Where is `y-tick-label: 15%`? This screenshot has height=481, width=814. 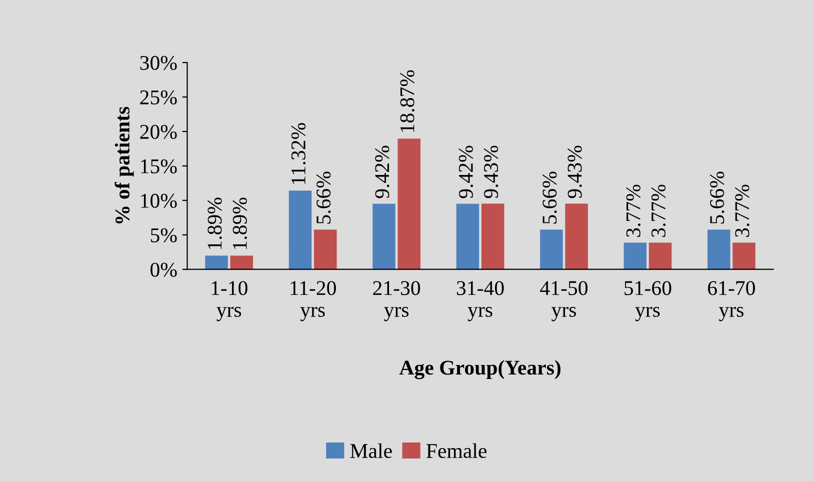
y-tick-label: 15% is located at coordinates (159, 166).